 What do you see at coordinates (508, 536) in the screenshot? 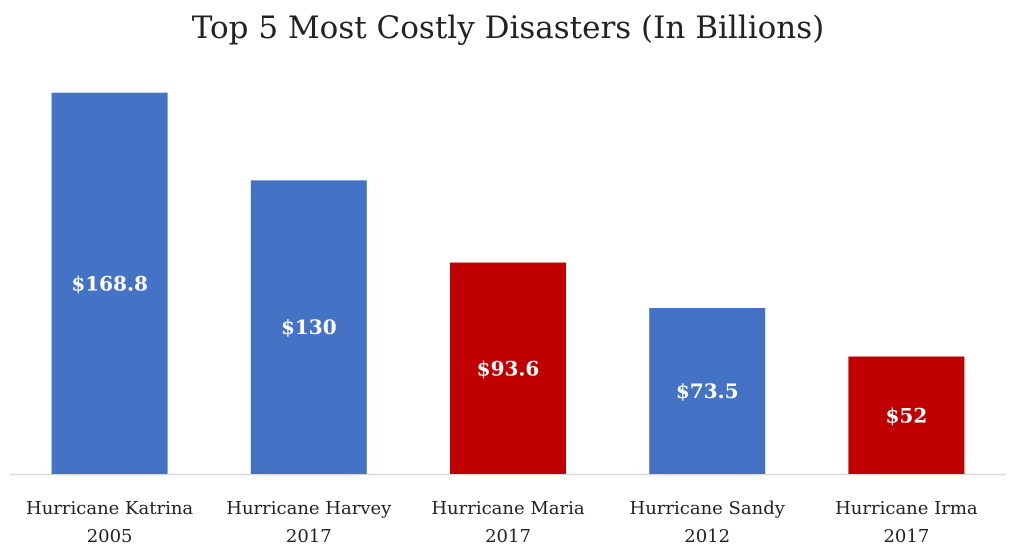
I see `x-tick-label-2-line-1: 2017` at bounding box center [508, 536].